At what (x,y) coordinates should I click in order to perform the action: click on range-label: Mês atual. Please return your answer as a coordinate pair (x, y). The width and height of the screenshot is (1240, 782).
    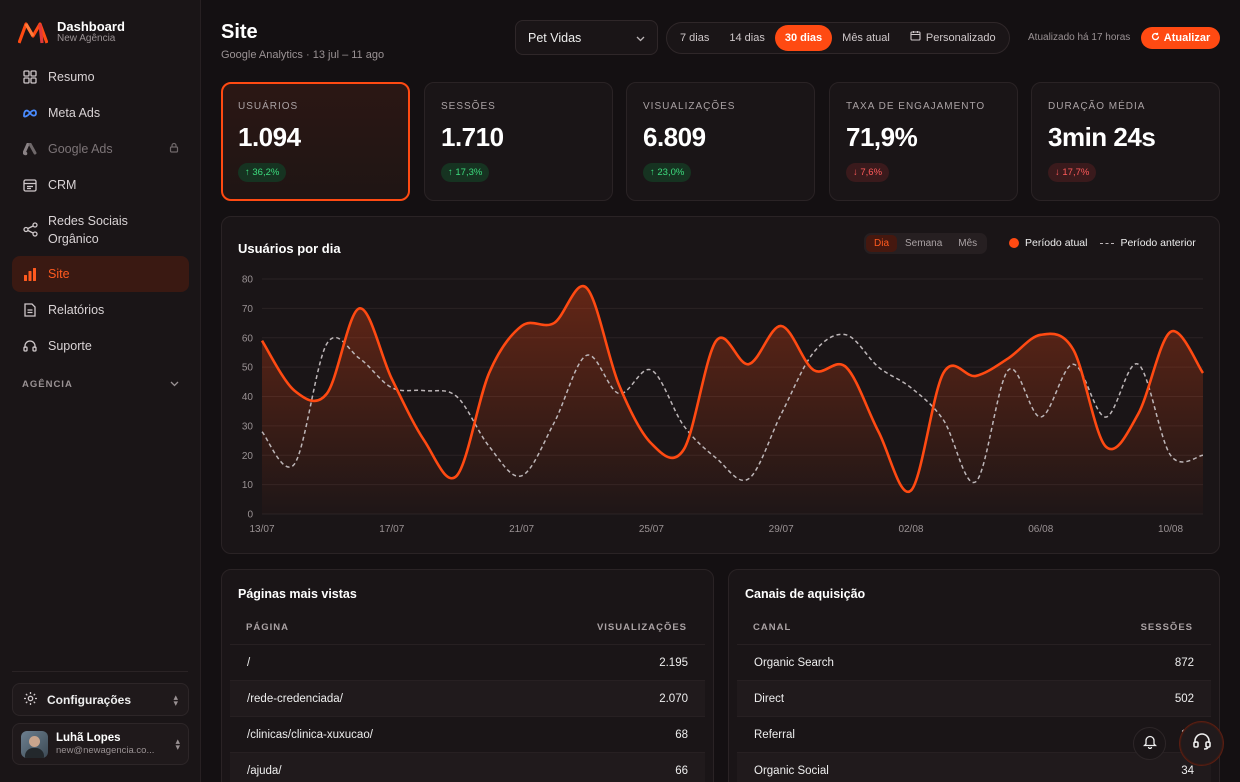
    Looking at the image, I should click on (866, 38).